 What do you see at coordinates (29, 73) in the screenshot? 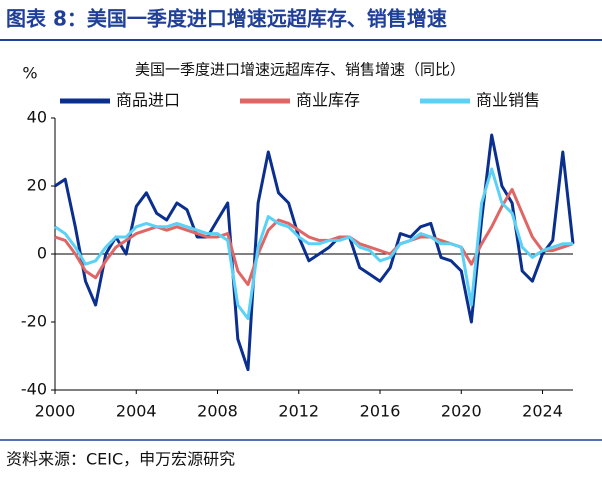
I see `y-axis-label: %` at bounding box center [29, 73].